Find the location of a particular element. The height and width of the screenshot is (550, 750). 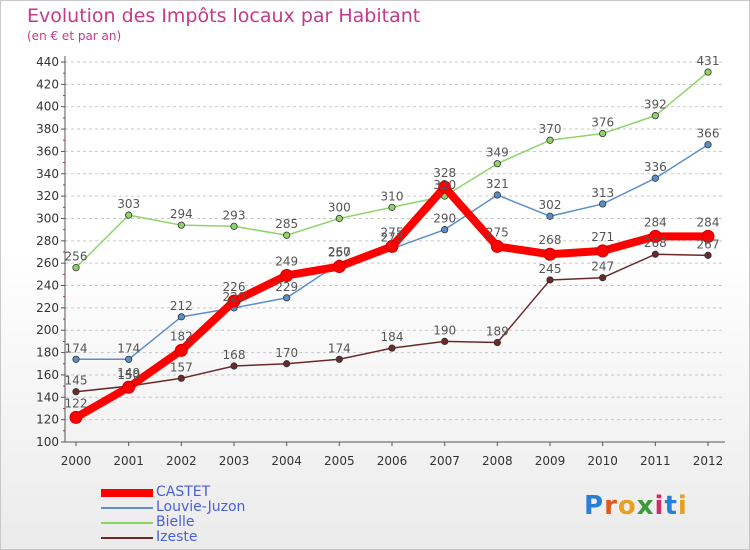

chart-subtitle: (en € et par an) is located at coordinates (74, 36).